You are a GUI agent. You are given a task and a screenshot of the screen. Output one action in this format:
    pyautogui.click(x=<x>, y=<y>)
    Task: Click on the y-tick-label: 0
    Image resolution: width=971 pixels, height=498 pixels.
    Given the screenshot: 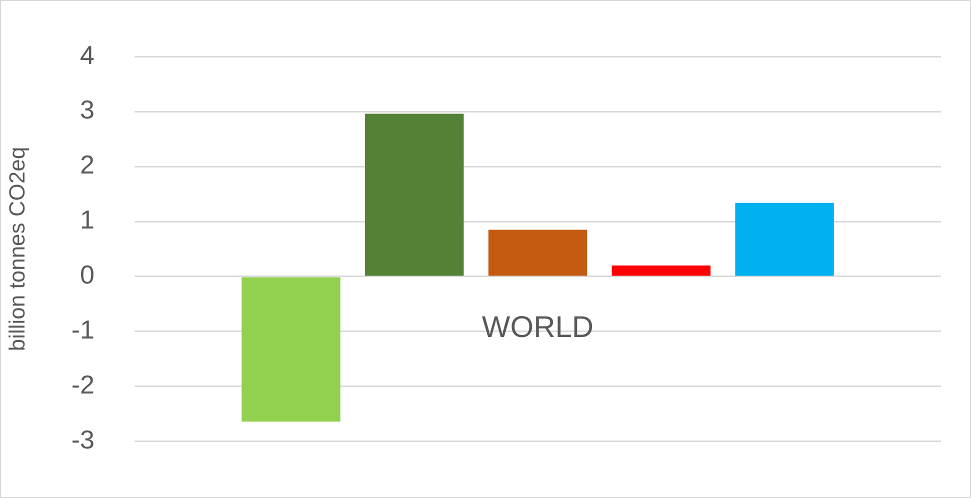 What is the action you would take?
    pyautogui.click(x=87, y=275)
    